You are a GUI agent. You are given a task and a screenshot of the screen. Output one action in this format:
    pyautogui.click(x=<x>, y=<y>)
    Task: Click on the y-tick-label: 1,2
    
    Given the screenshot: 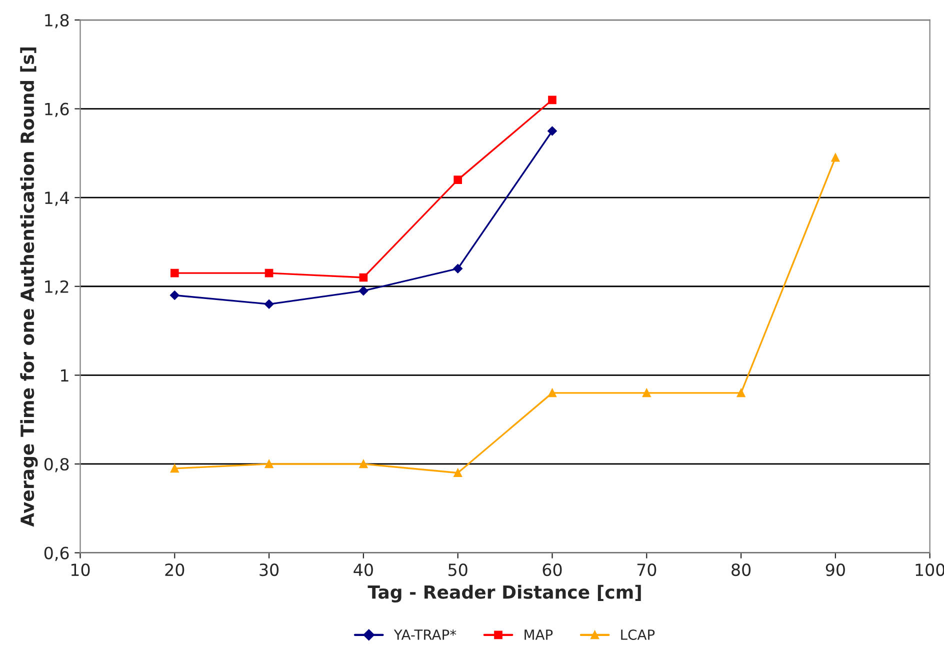 What is the action you would take?
    pyautogui.click(x=56, y=287)
    